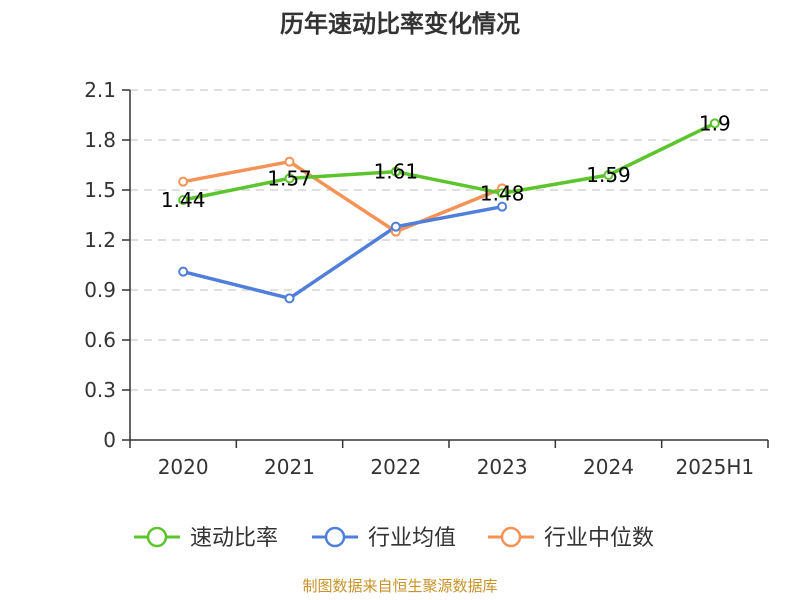  What do you see at coordinates (395, 467) in the screenshot?
I see `x-tick-label: 2022` at bounding box center [395, 467].